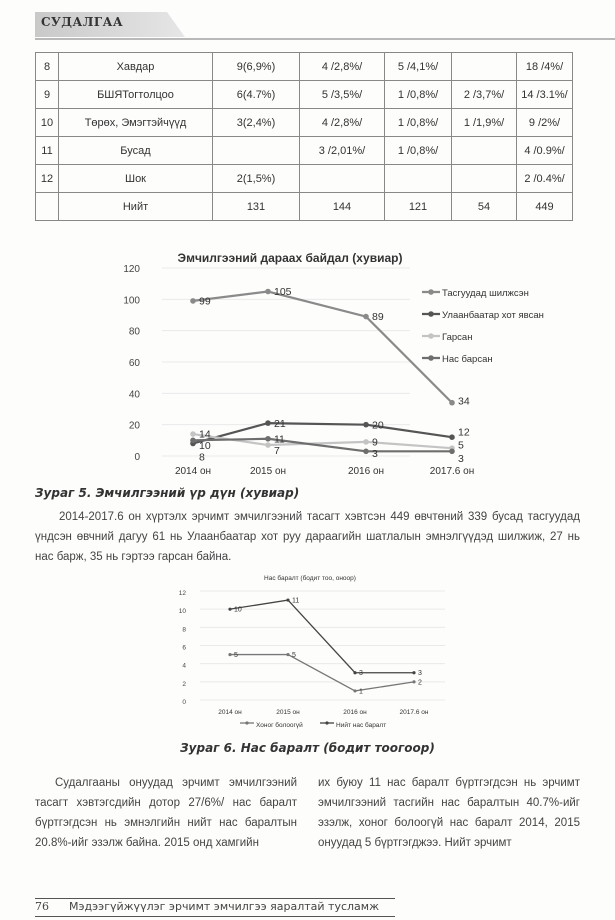 Image resolution: width=615 pixels, height=920 pixels. I want to click on table-cell: 14 /3.1%/, so click(544, 94).